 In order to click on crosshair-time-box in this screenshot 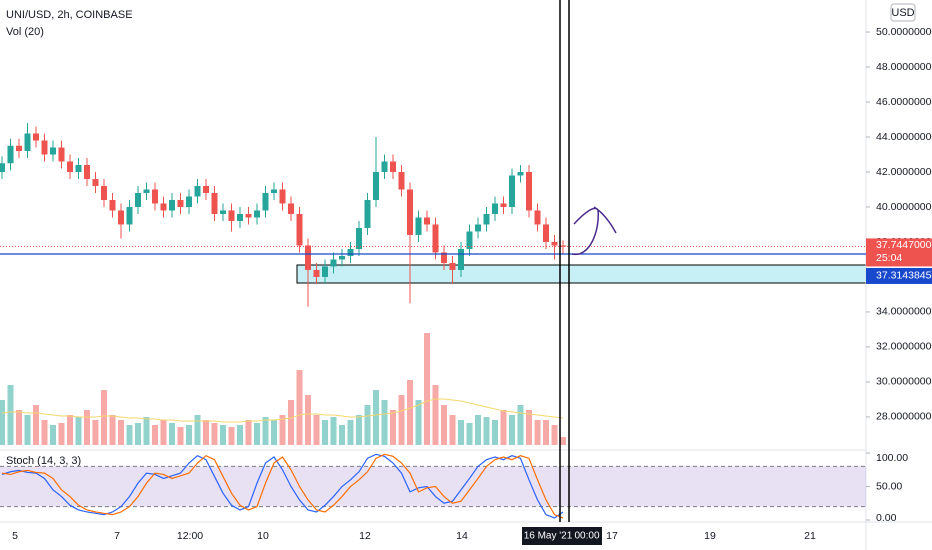, I will do `click(588, 536)`.